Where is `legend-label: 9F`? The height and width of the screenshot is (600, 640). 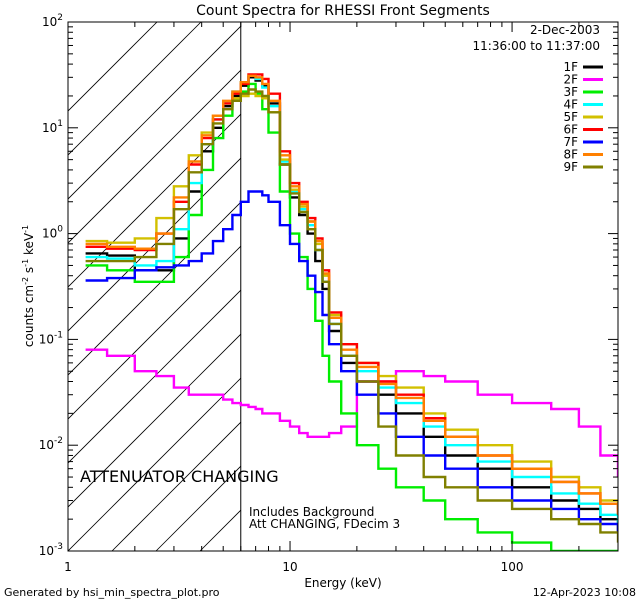 legend-label: 9F is located at coordinates (570, 167).